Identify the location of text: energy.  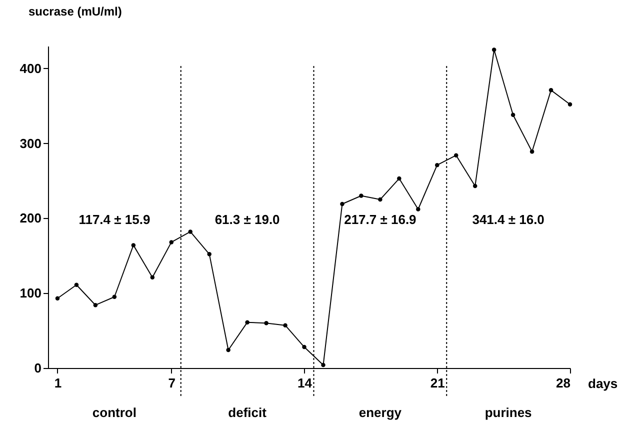
(380, 412).